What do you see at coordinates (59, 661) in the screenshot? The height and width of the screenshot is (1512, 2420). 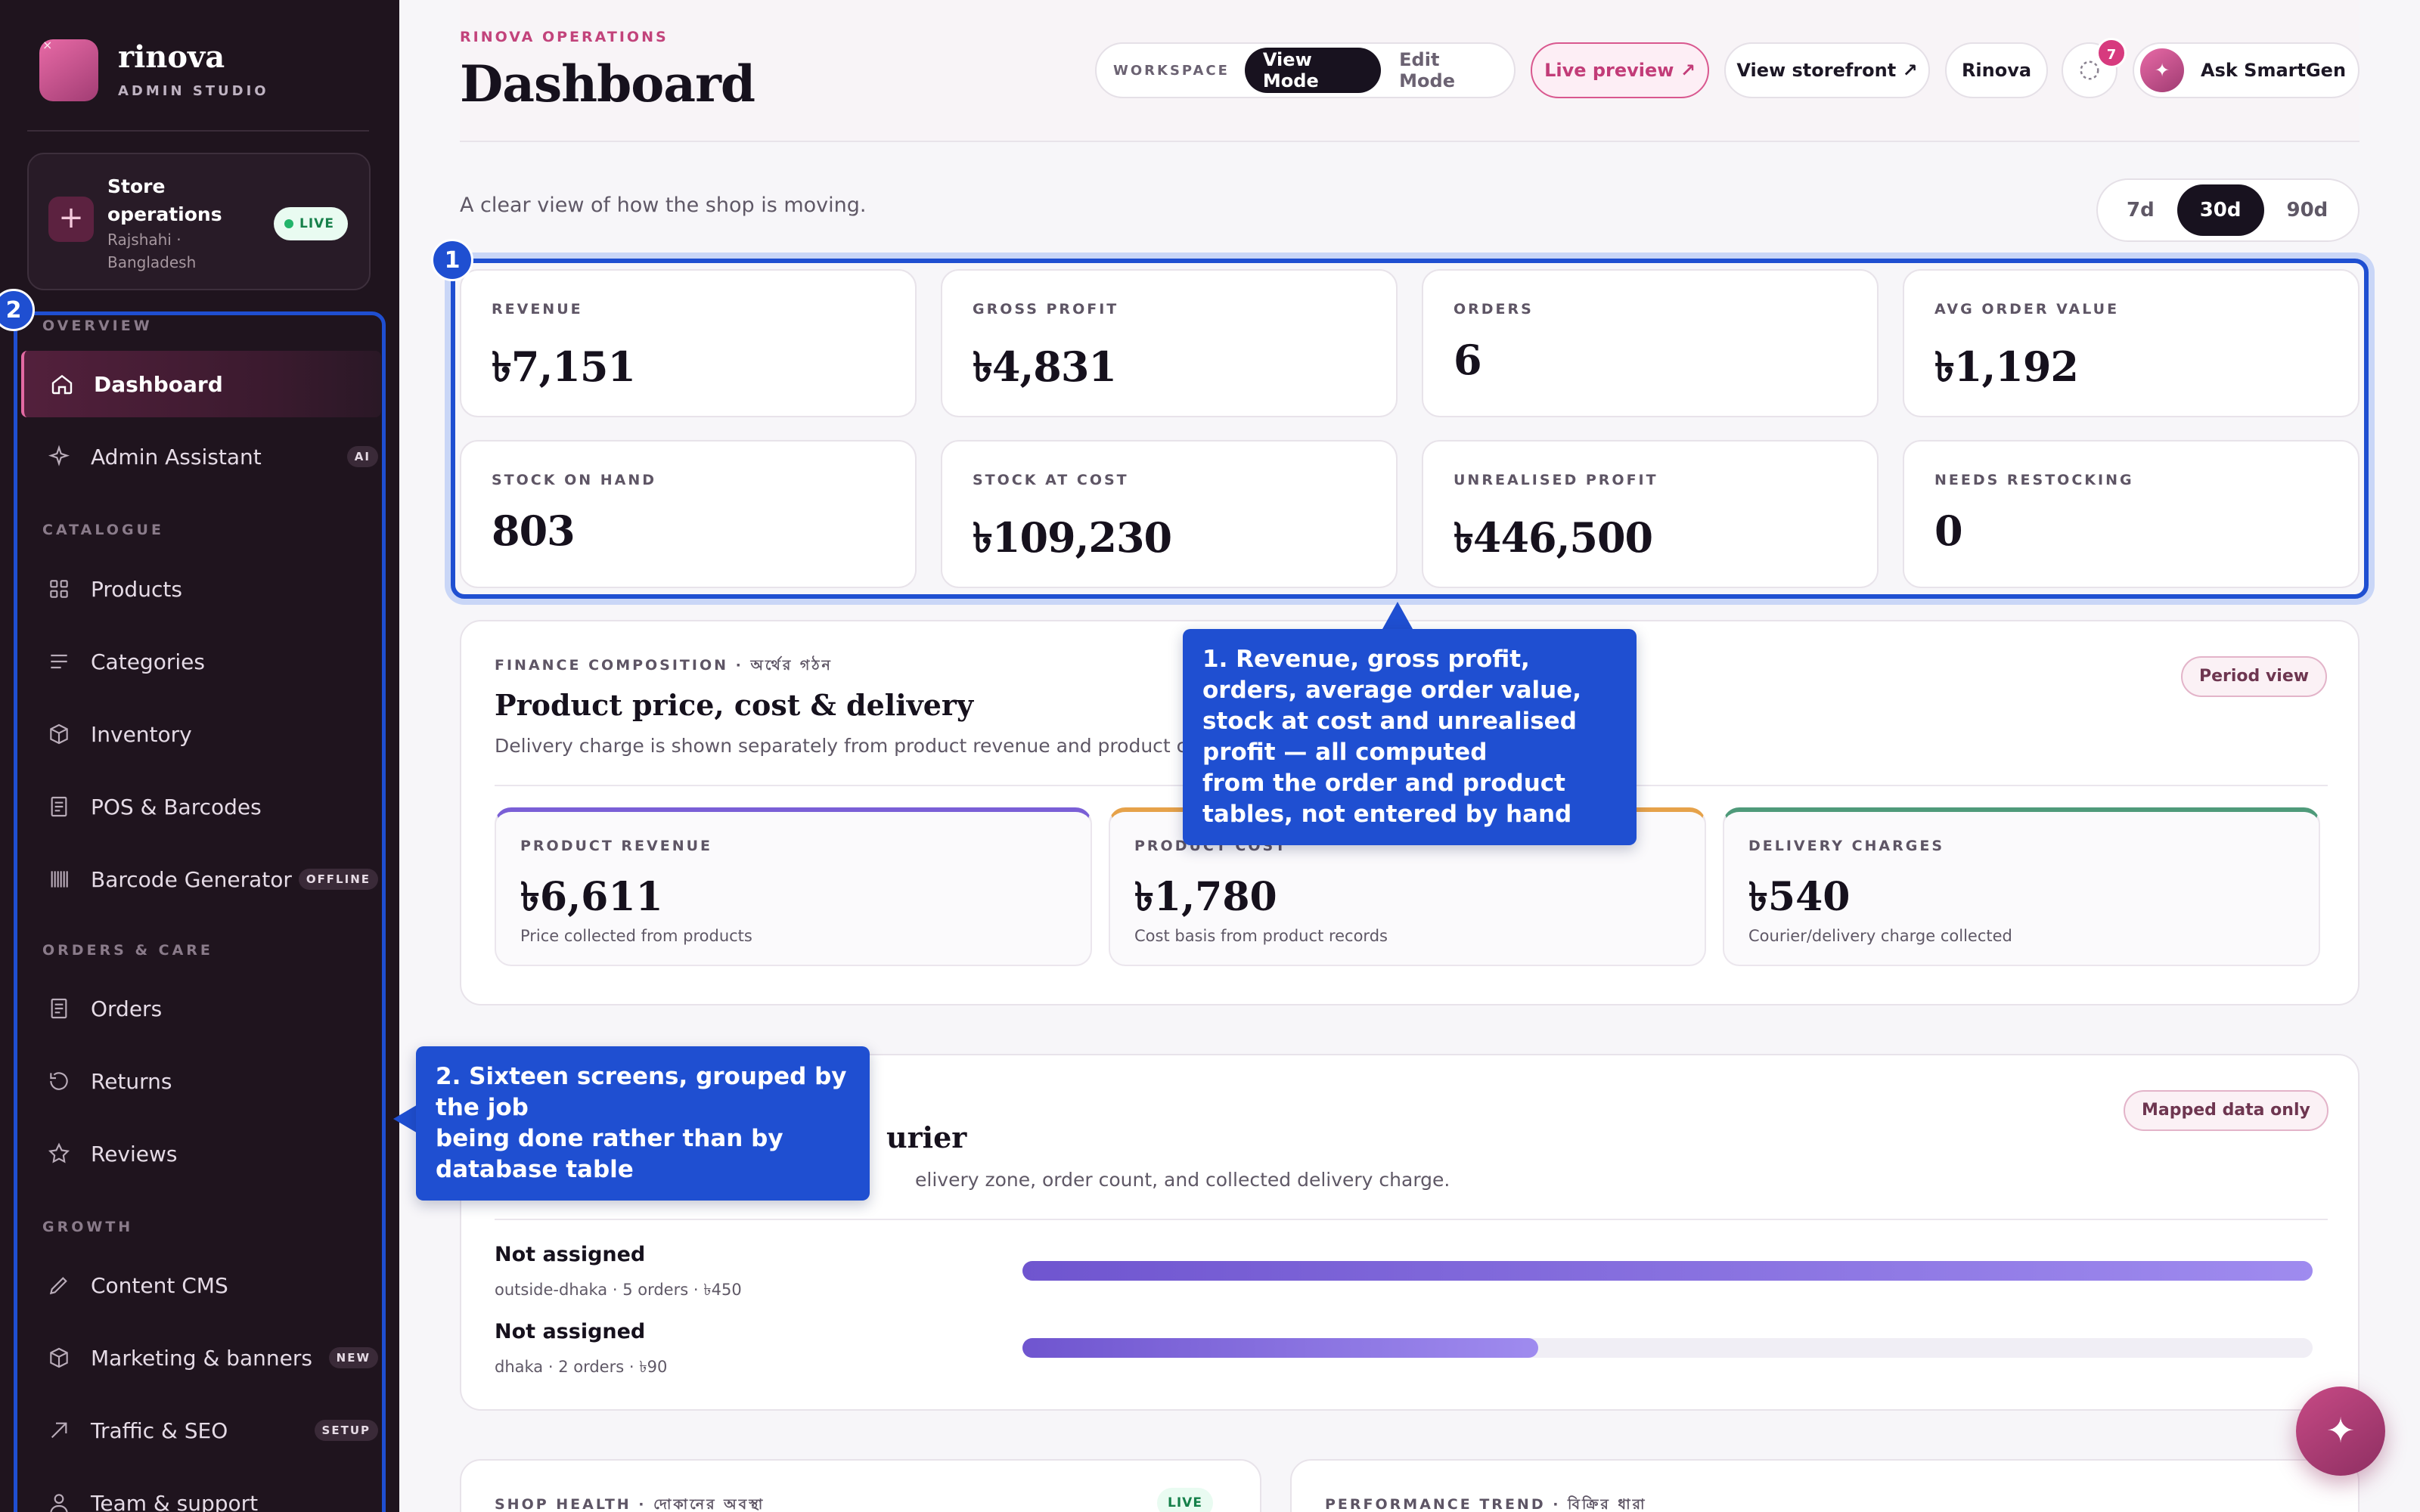 I see `list-icon` at bounding box center [59, 661].